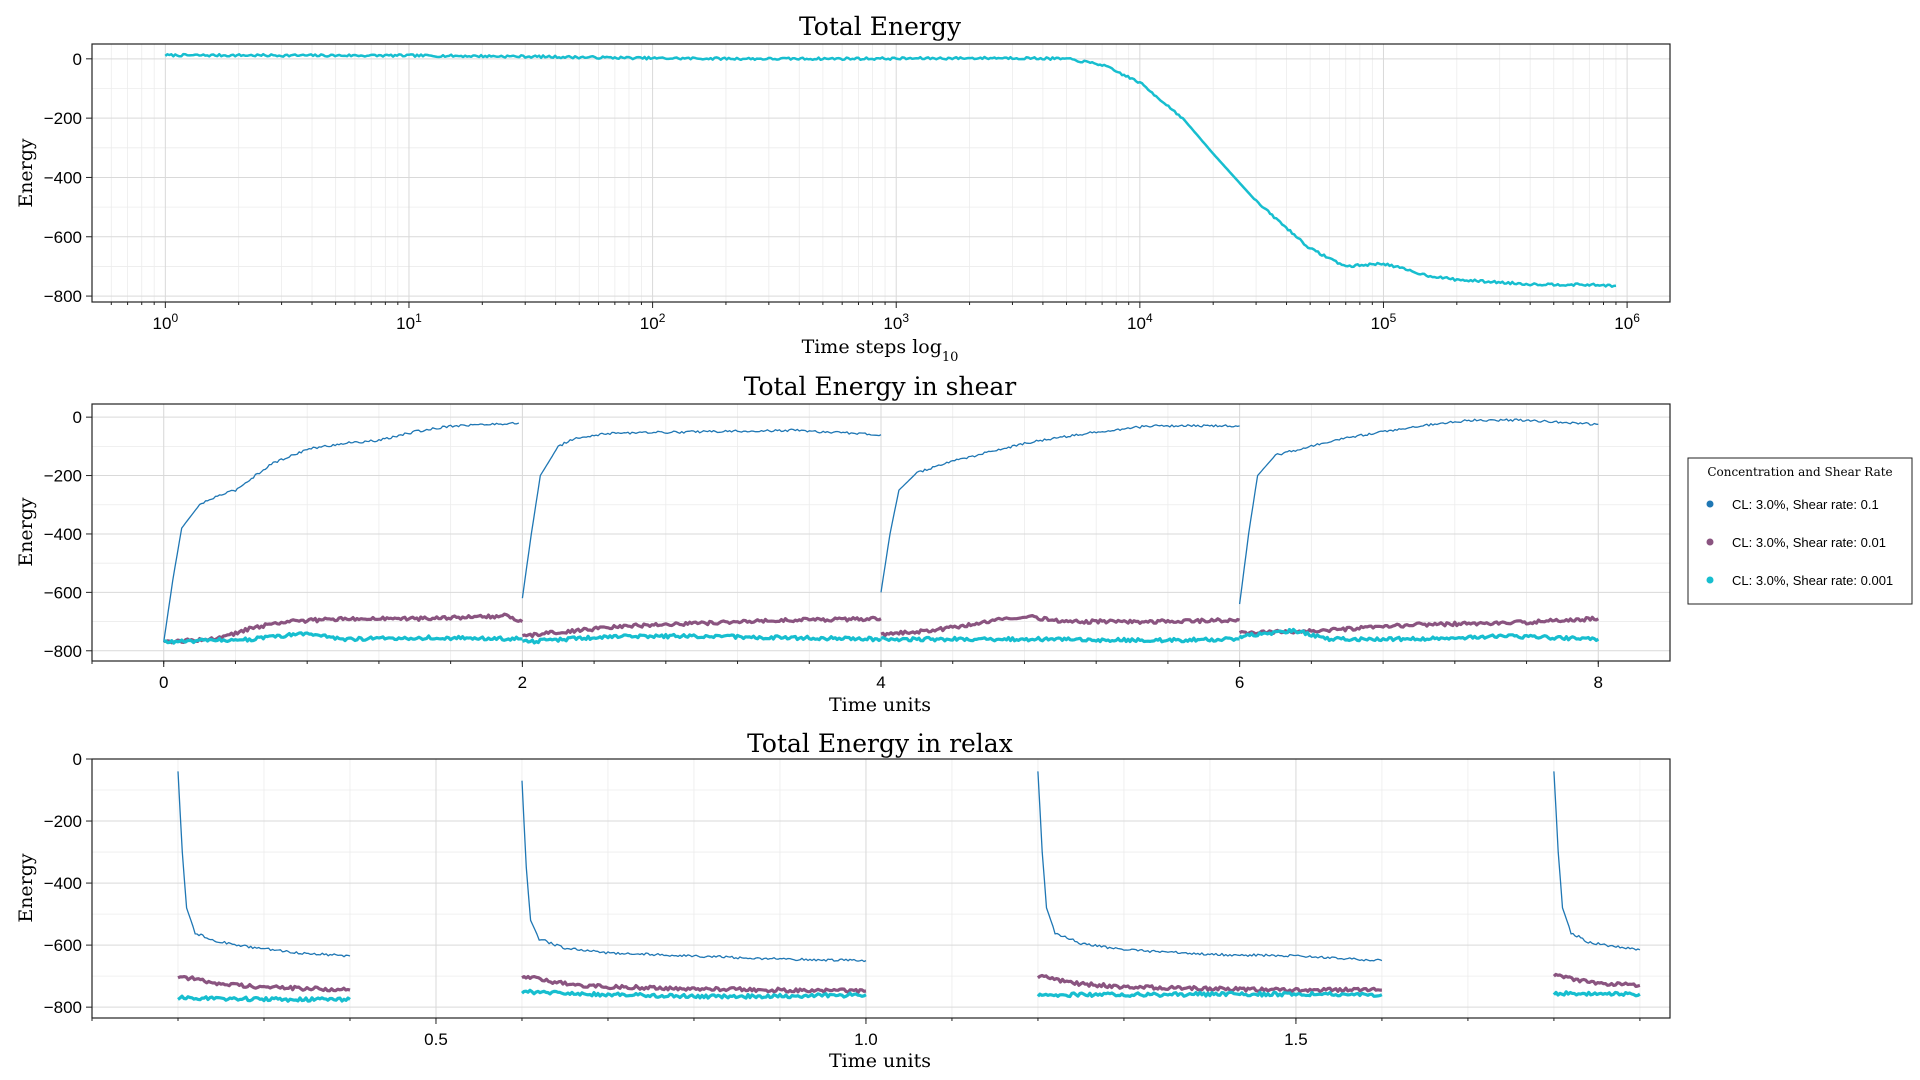 This screenshot has width=1920, height=1080. I want to click on legend-title: Concentration and Shear Rate, so click(1799, 472).